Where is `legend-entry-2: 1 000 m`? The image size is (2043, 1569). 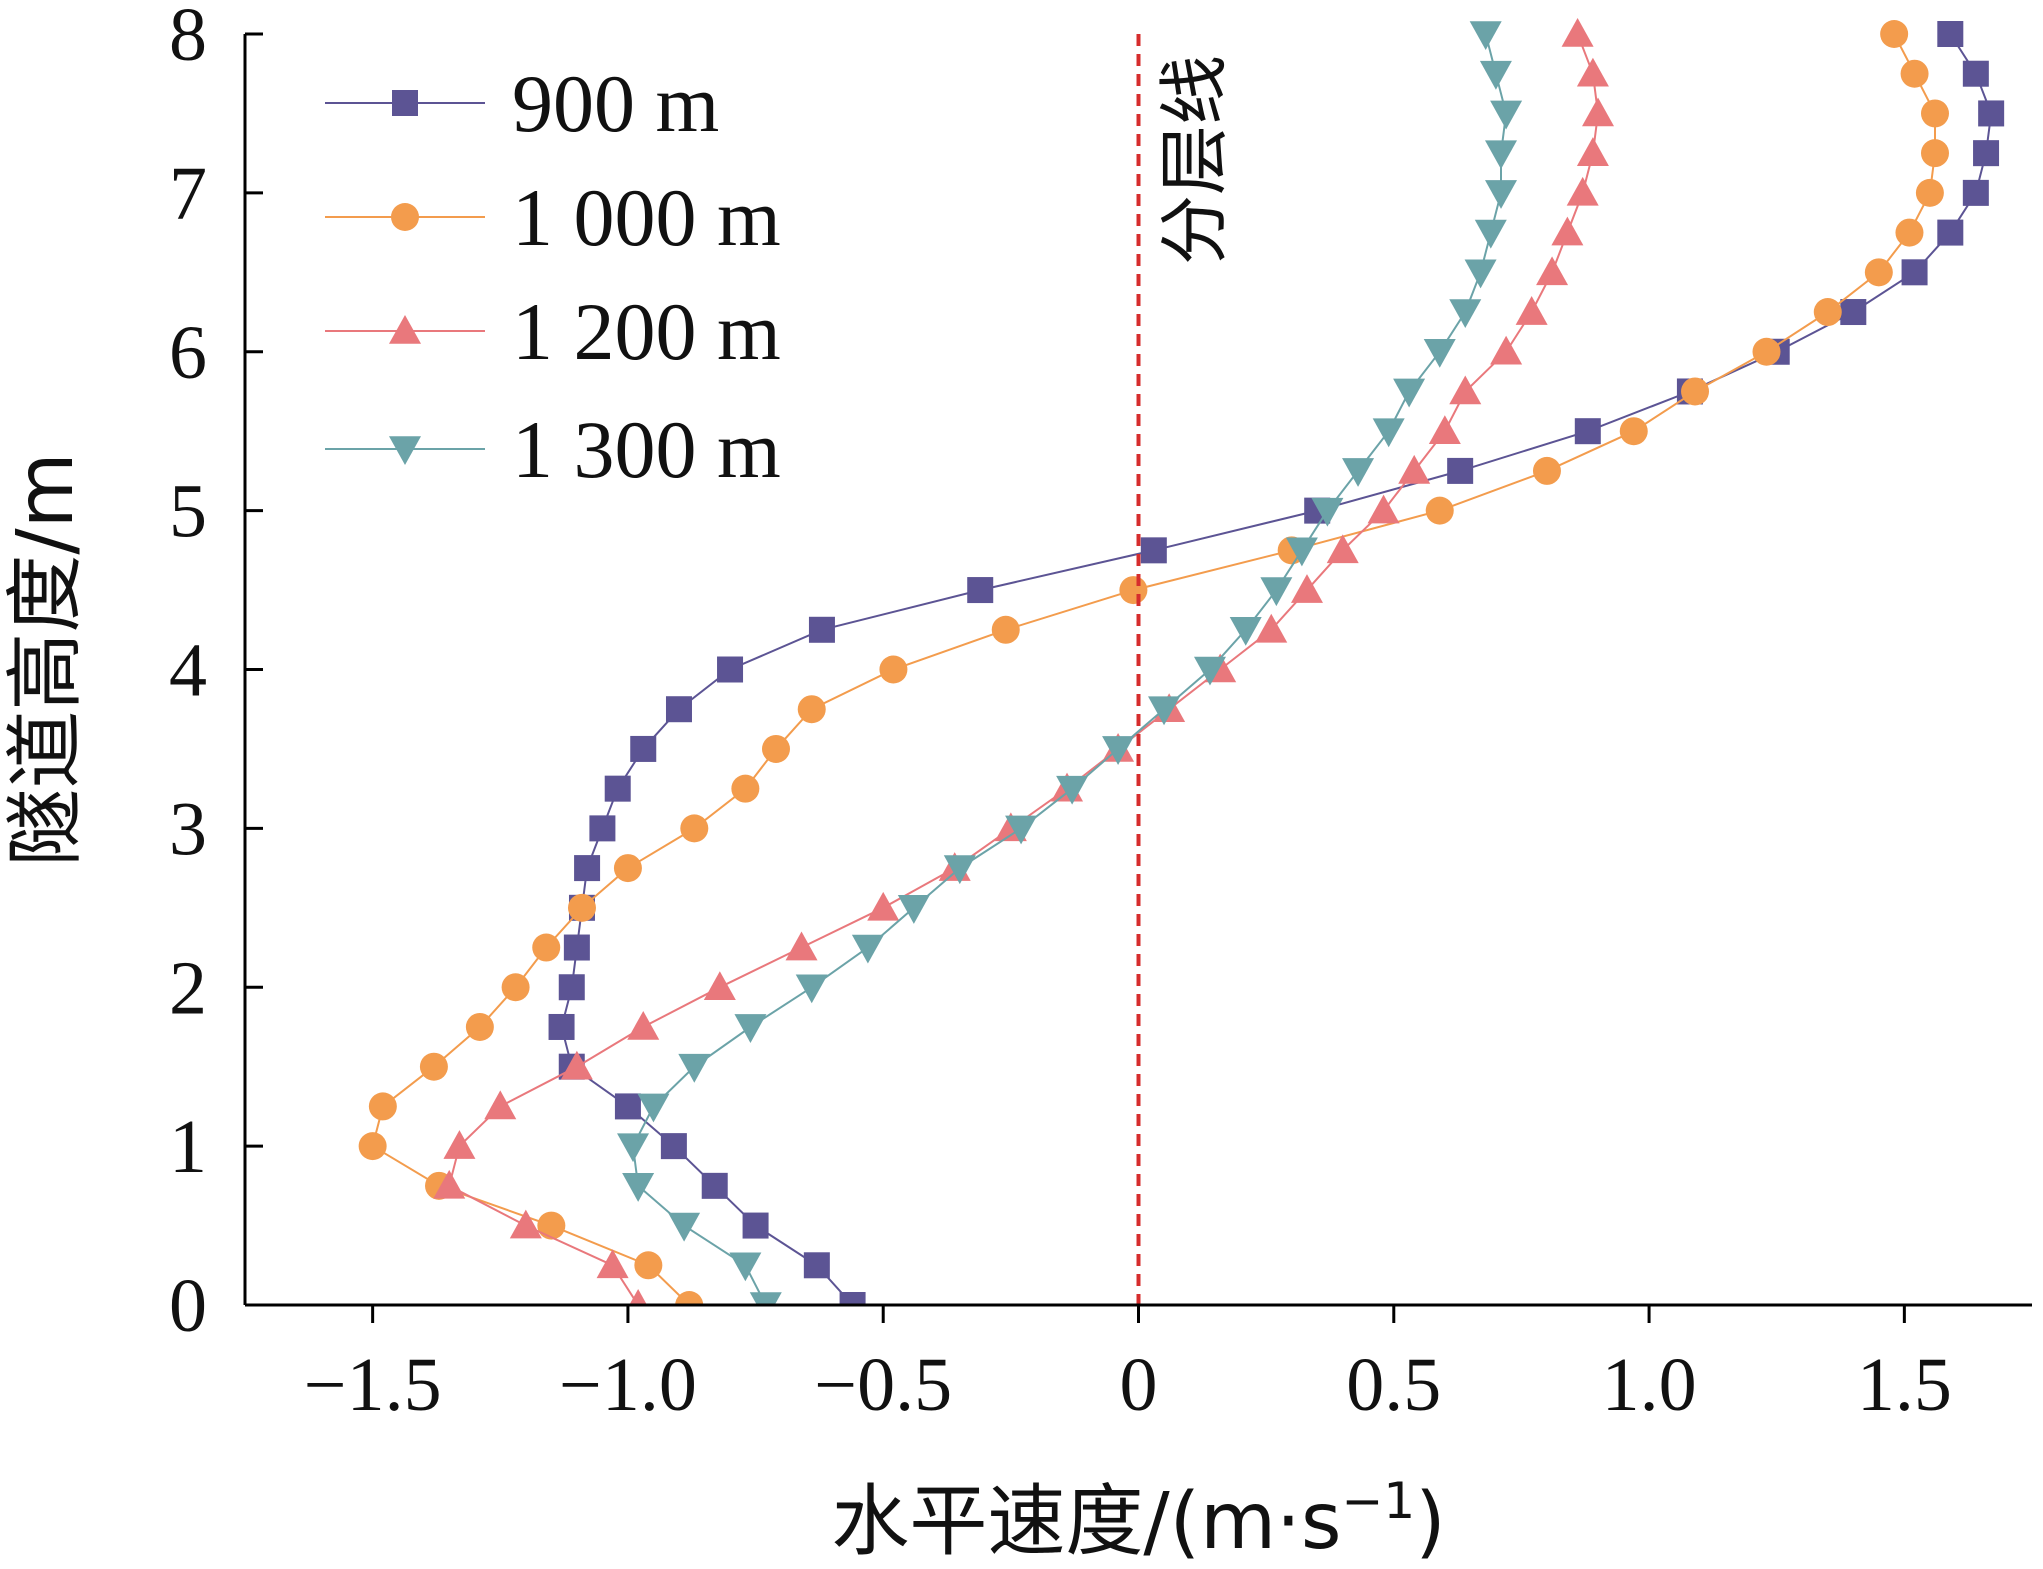 legend-entry-2: 1 000 m is located at coordinates (553, 217).